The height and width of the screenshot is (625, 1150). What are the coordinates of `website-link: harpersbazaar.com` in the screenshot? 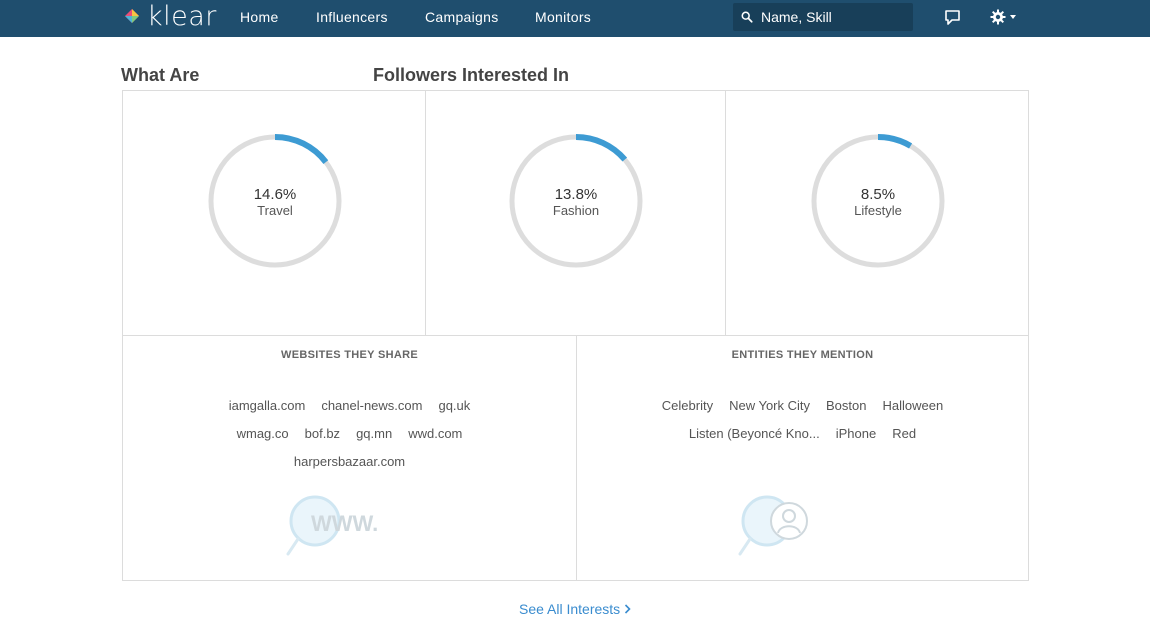 It's located at (349, 461).